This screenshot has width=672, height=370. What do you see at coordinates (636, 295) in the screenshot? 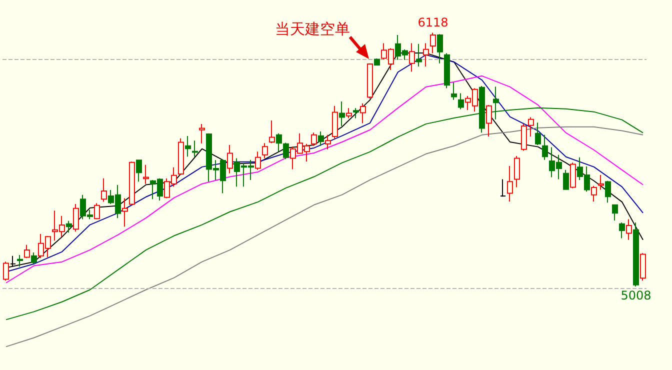
I see `annotation: 5008` at bounding box center [636, 295].